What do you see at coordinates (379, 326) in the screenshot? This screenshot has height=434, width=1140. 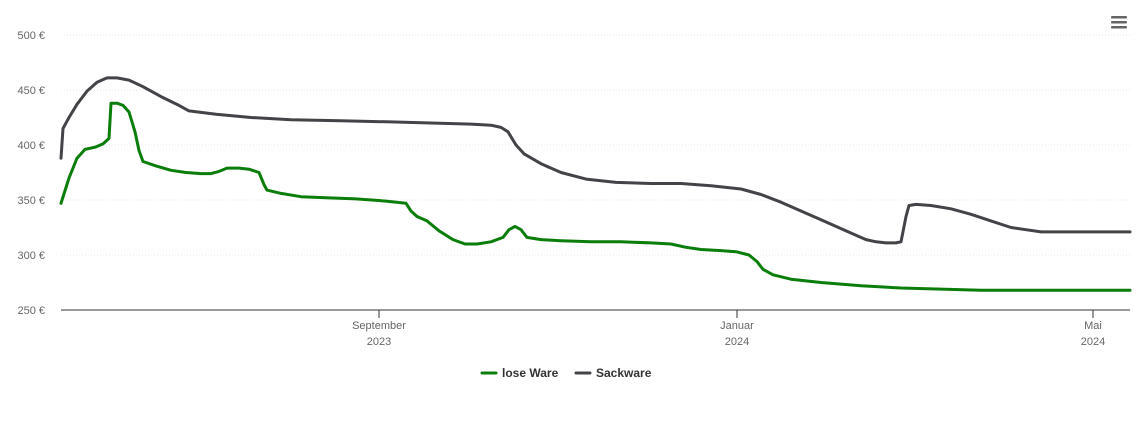 I see `x-tick-month-label: September` at bounding box center [379, 326].